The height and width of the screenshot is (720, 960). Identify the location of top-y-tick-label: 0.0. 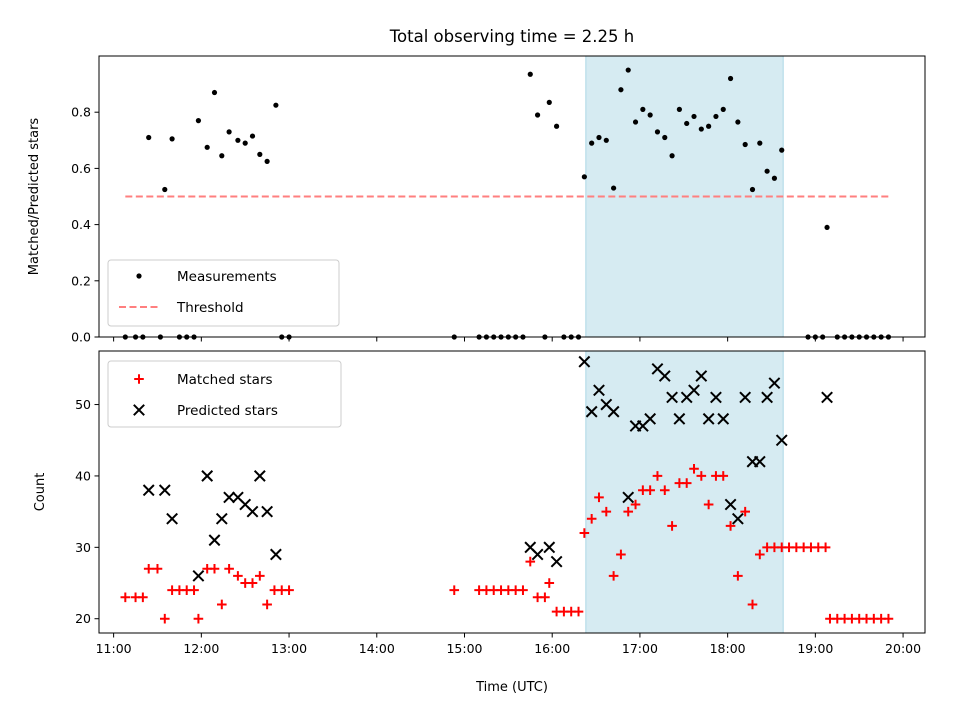
(81, 337).